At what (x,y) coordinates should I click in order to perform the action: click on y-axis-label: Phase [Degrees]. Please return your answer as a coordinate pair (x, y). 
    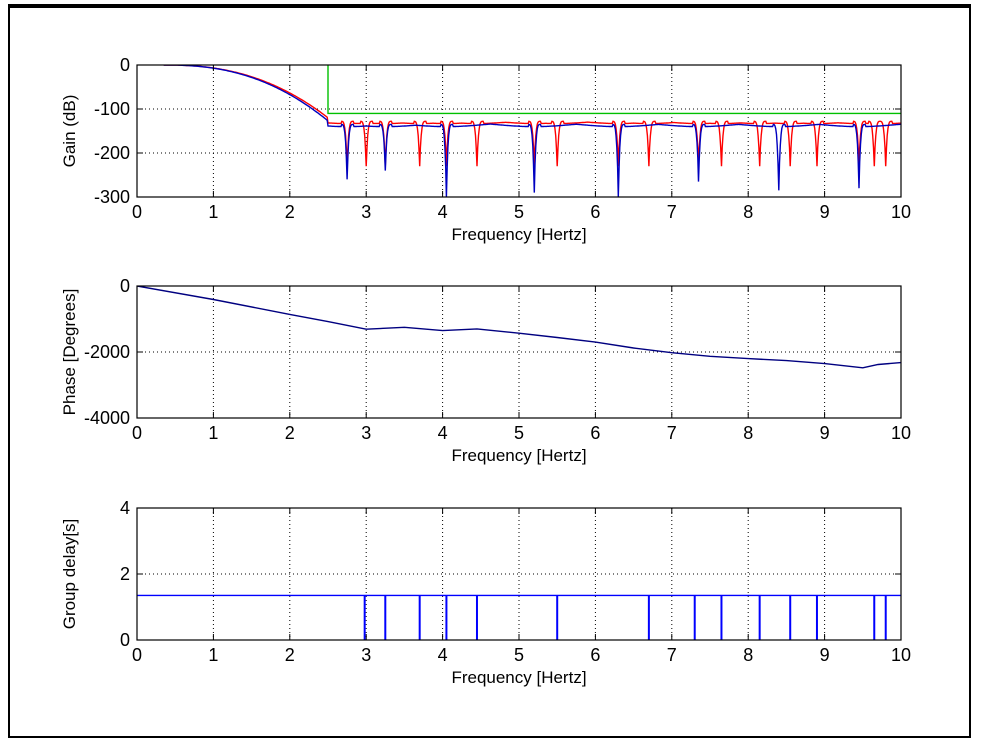
    Looking at the image, I should click on (69, 352).